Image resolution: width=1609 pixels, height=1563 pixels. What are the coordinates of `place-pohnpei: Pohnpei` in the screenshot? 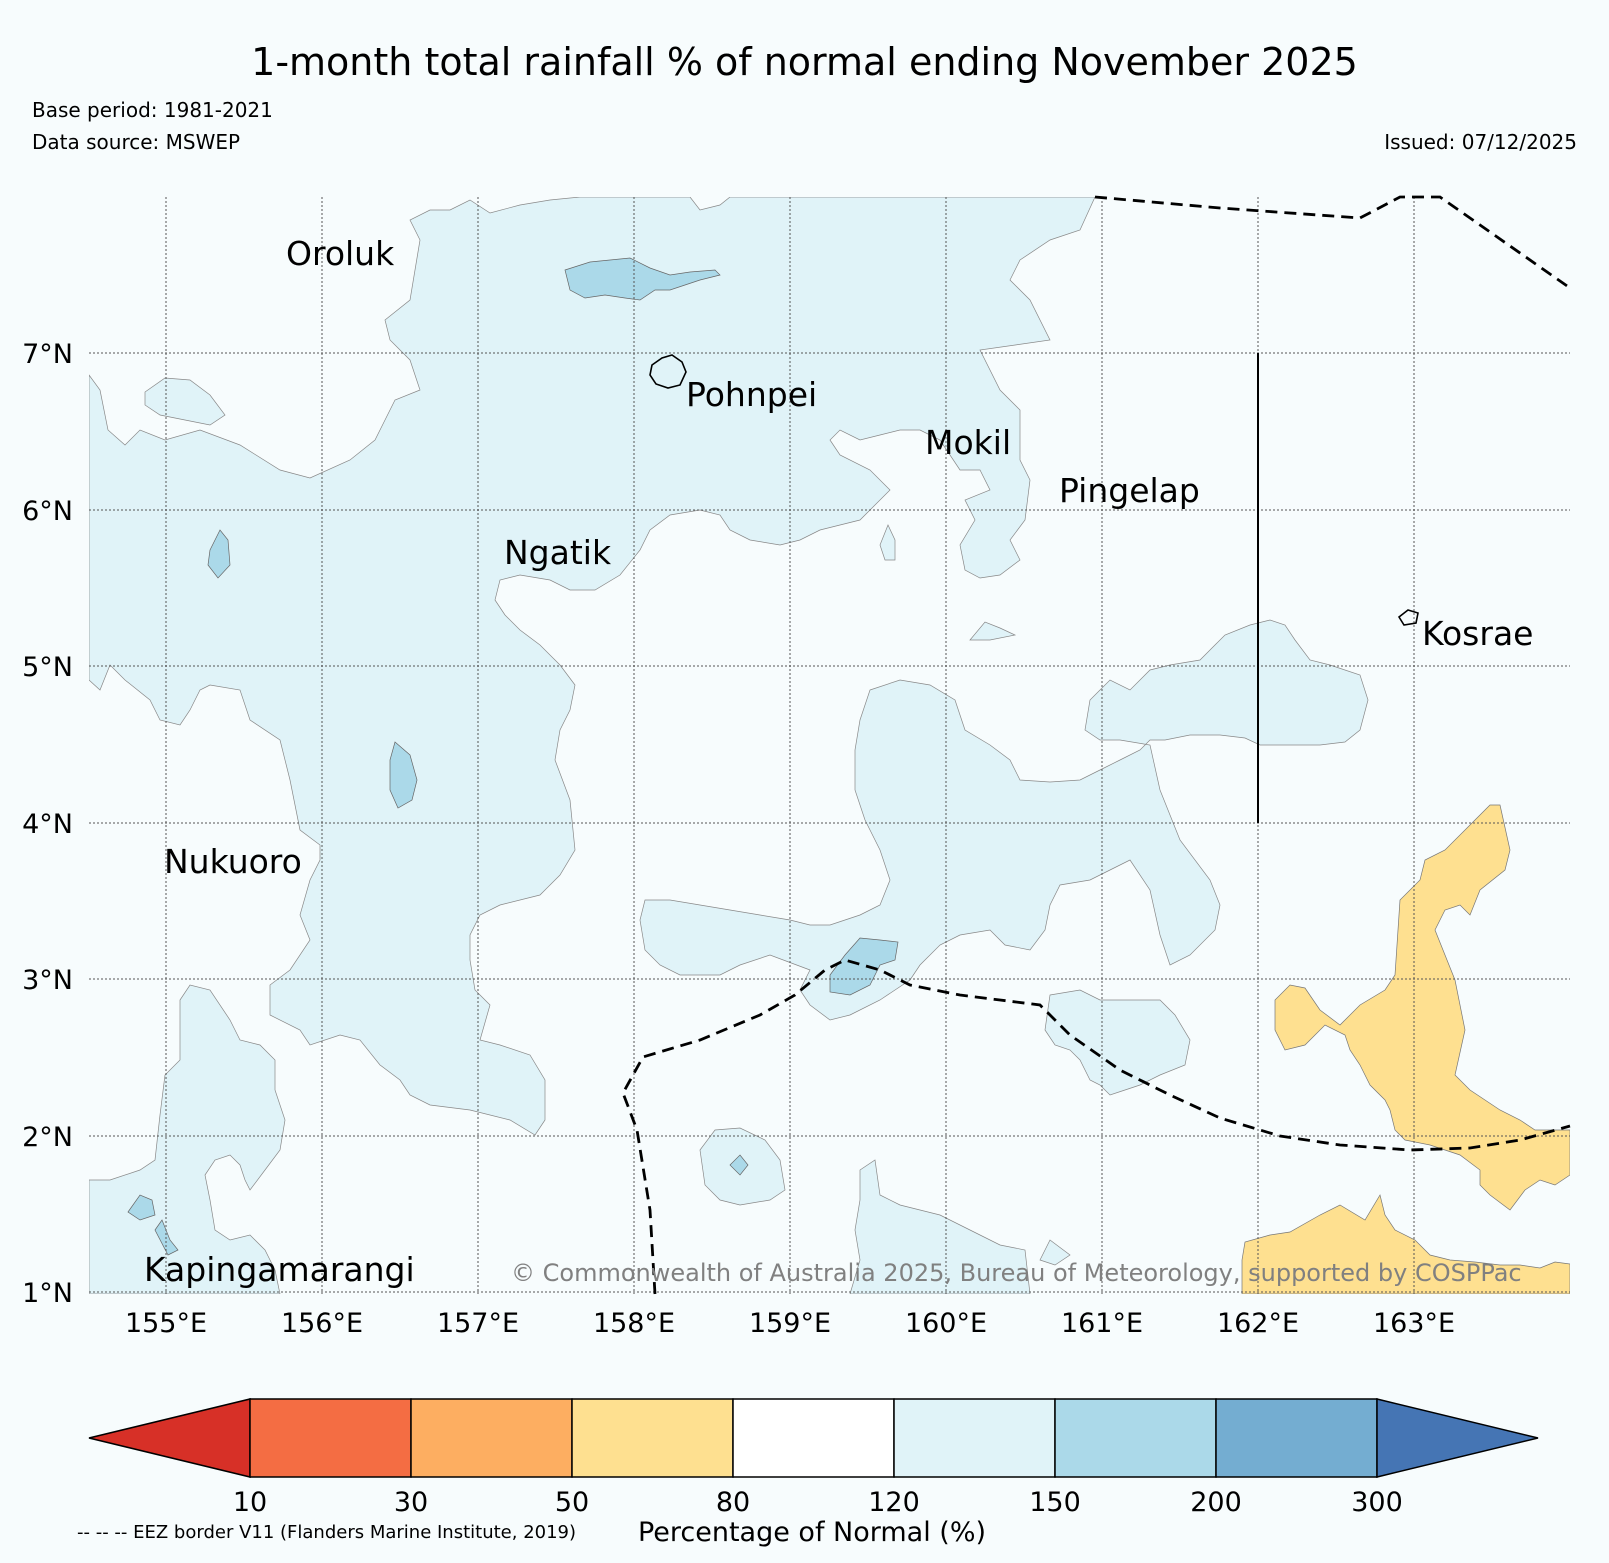 It's located at (751, 394).